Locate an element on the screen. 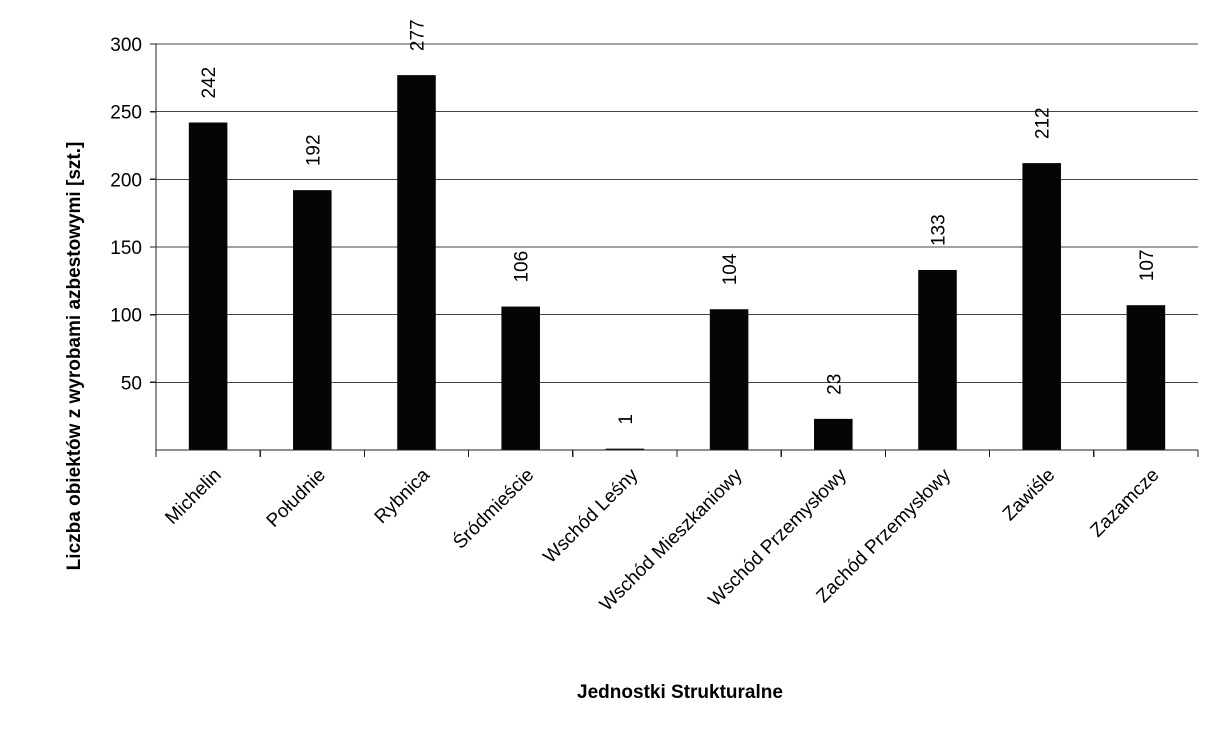  category-label-5: Wschód Leśny is located at coordinates (590, 515).